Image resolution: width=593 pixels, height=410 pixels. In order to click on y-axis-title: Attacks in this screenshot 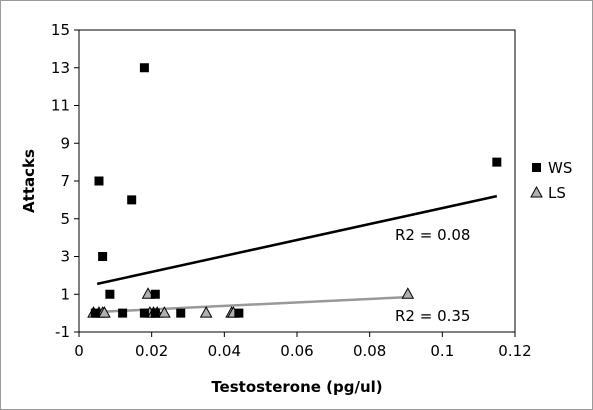, I will do `click(29, 181)`.